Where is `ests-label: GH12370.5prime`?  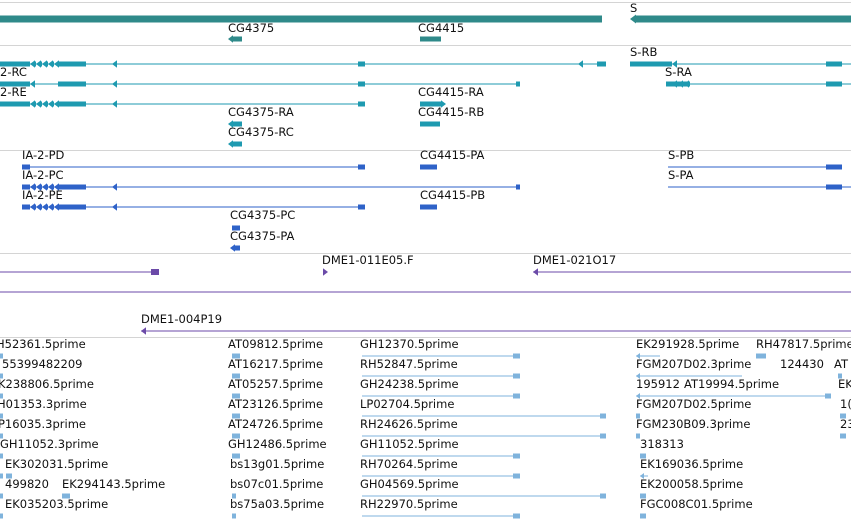
ests-label: GH12370.5prime is located at coordinates (409, 344).